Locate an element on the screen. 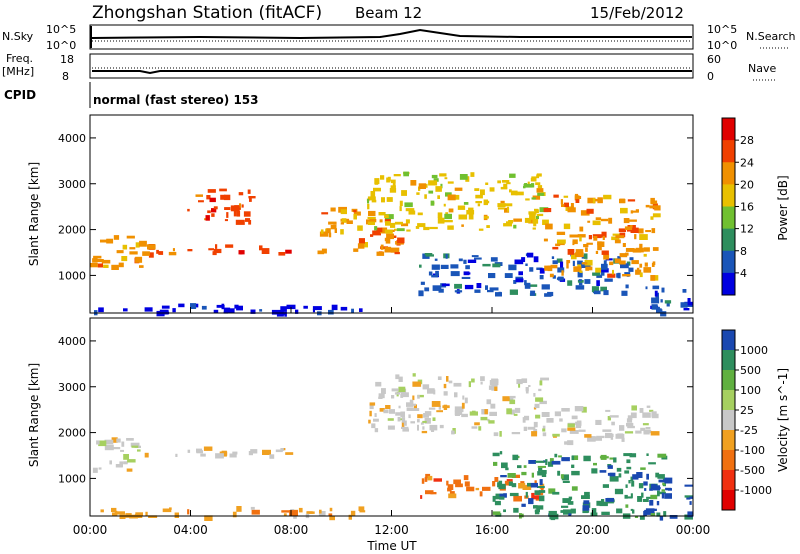 The width and height of the screenshot is (800, 554). velocity-cbar-tick-label: -100 is located at coordinates (752, 450).